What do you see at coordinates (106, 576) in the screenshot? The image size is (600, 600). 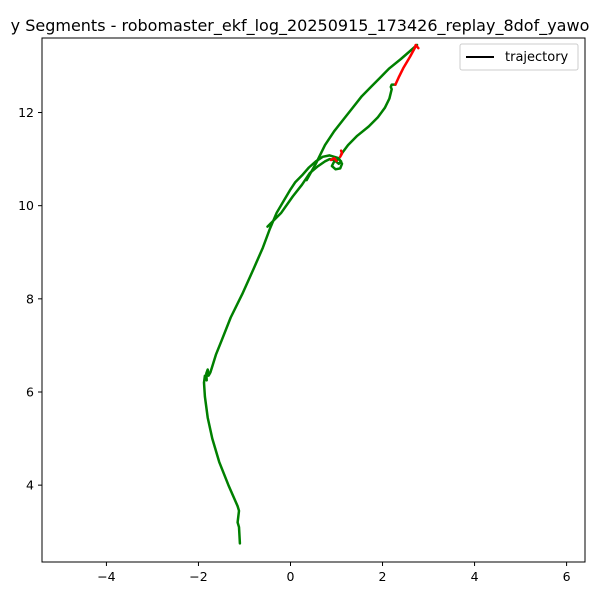 I see `x-tick-label: −4` at bounding box center [106, 576].